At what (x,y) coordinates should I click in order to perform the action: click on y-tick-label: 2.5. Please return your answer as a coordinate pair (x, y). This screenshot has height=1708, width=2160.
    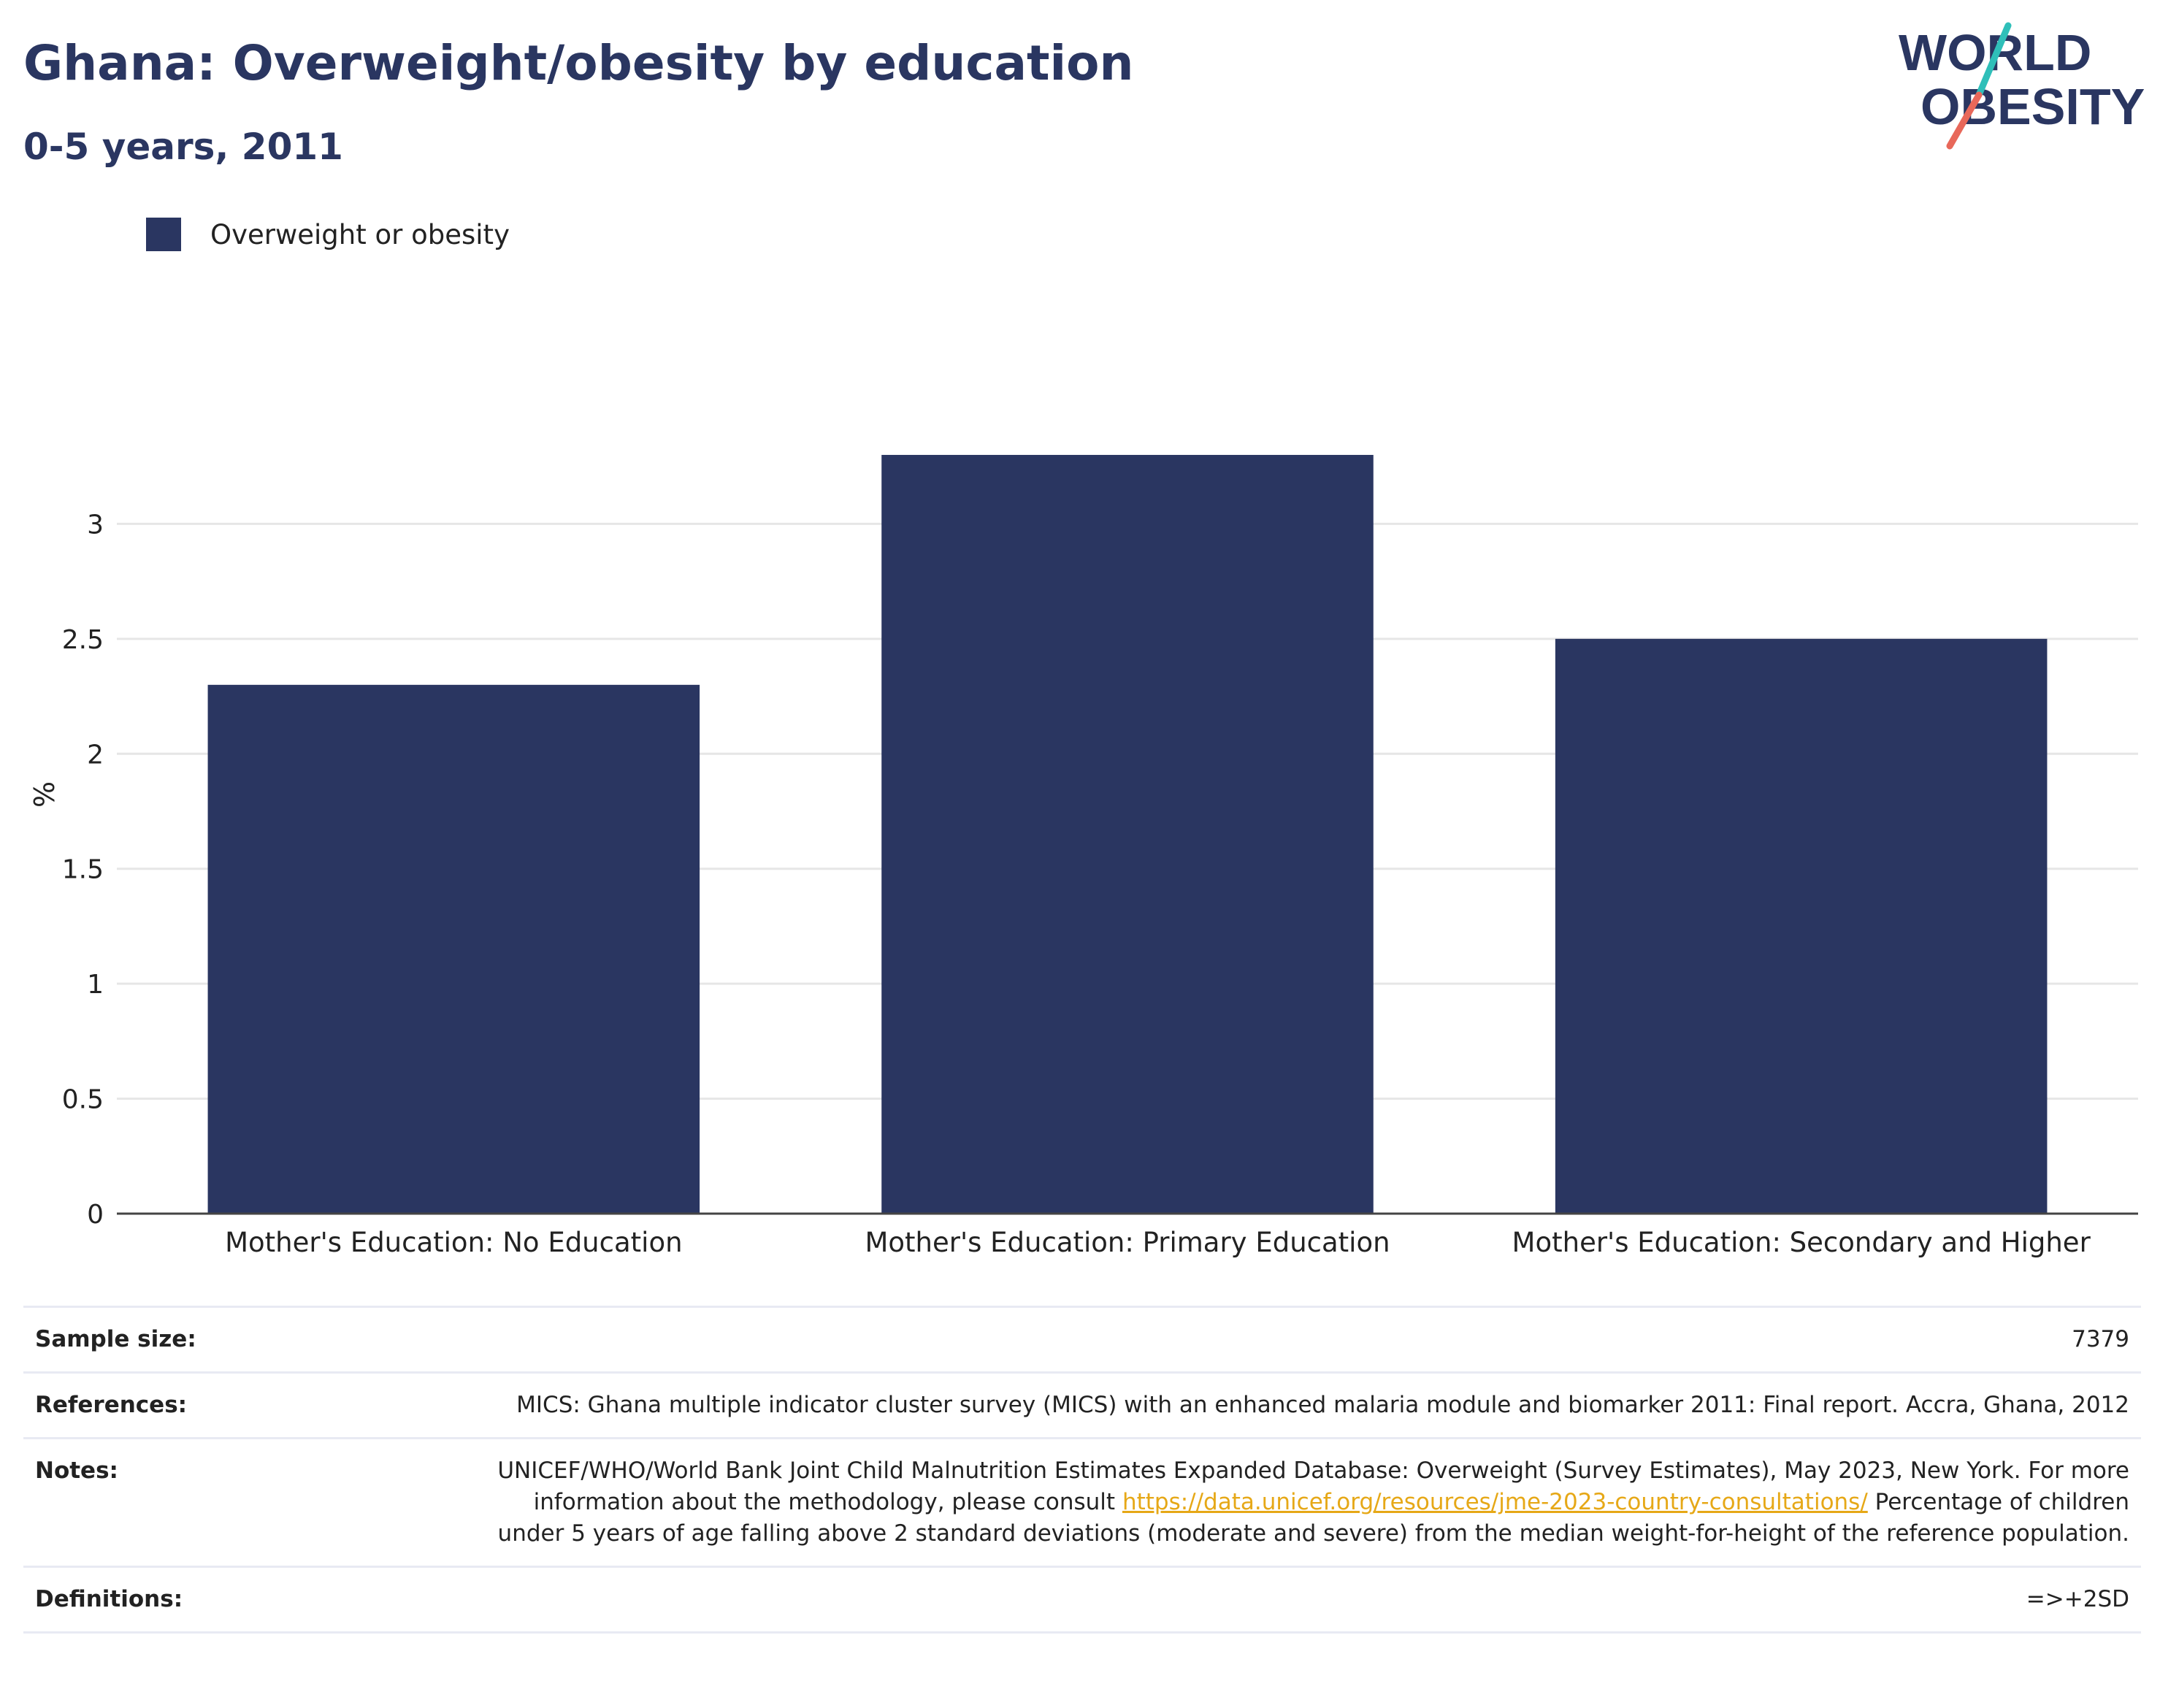
    Looking at the image, I should click on (83, 640).